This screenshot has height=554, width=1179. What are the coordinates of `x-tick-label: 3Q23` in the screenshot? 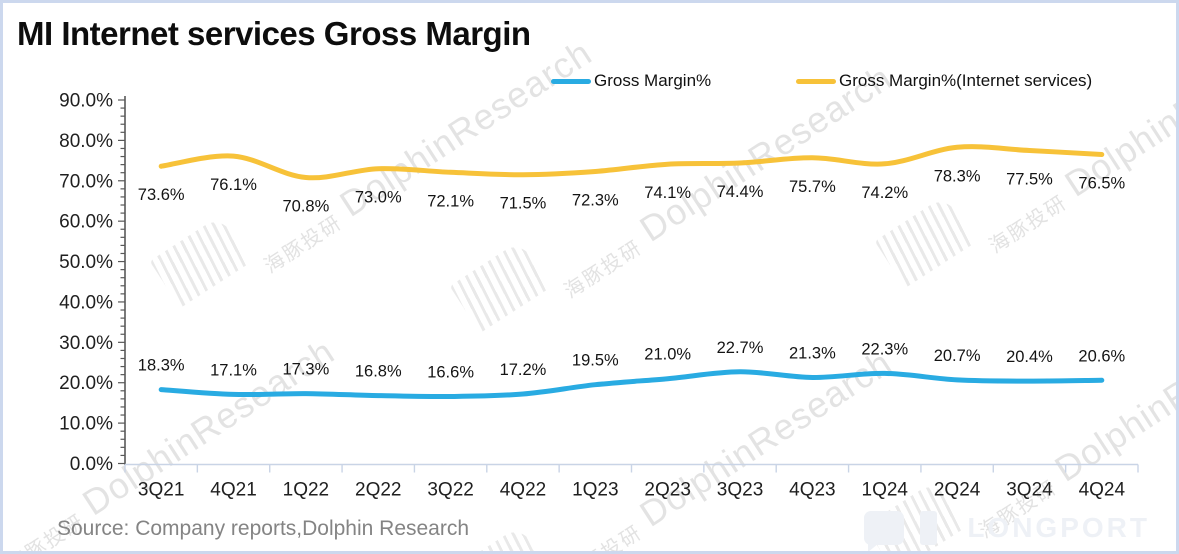 It's located at (740, 490).